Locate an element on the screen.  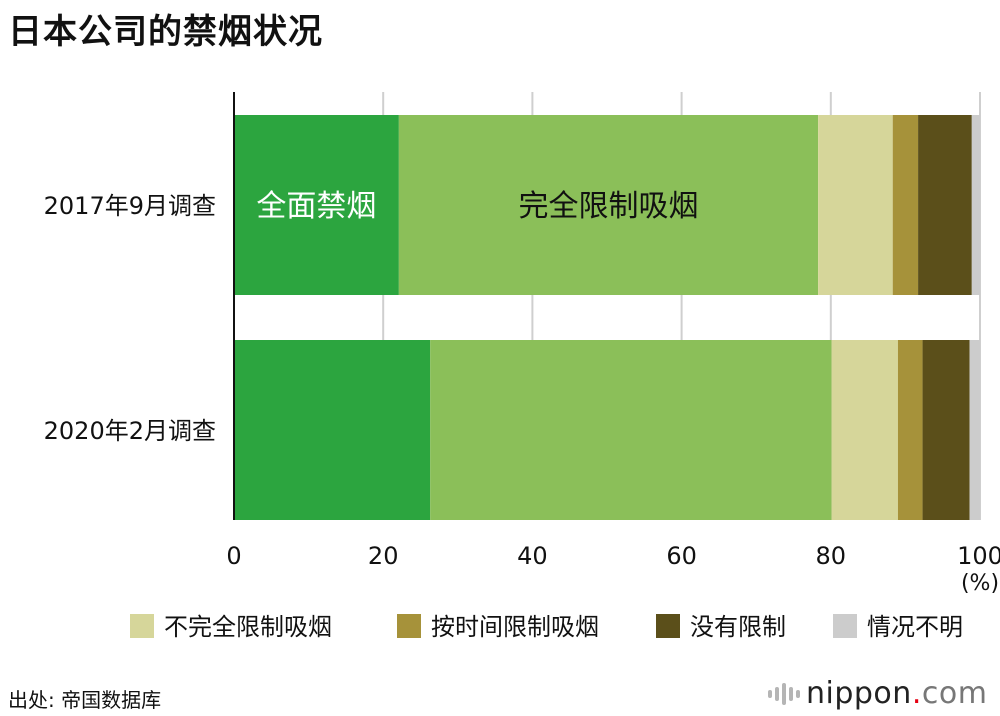
legend-label-3: 情况不明 is located at coordinates (915, 627).